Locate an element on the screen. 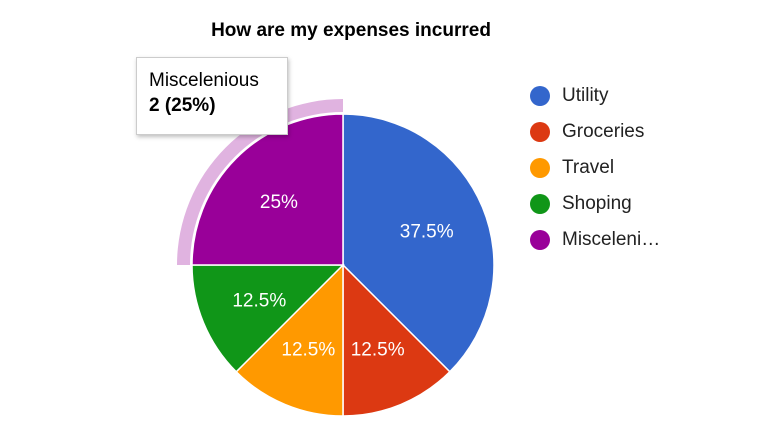  slice-label-groceries: 12.5% is located at coordinates (378, 350).